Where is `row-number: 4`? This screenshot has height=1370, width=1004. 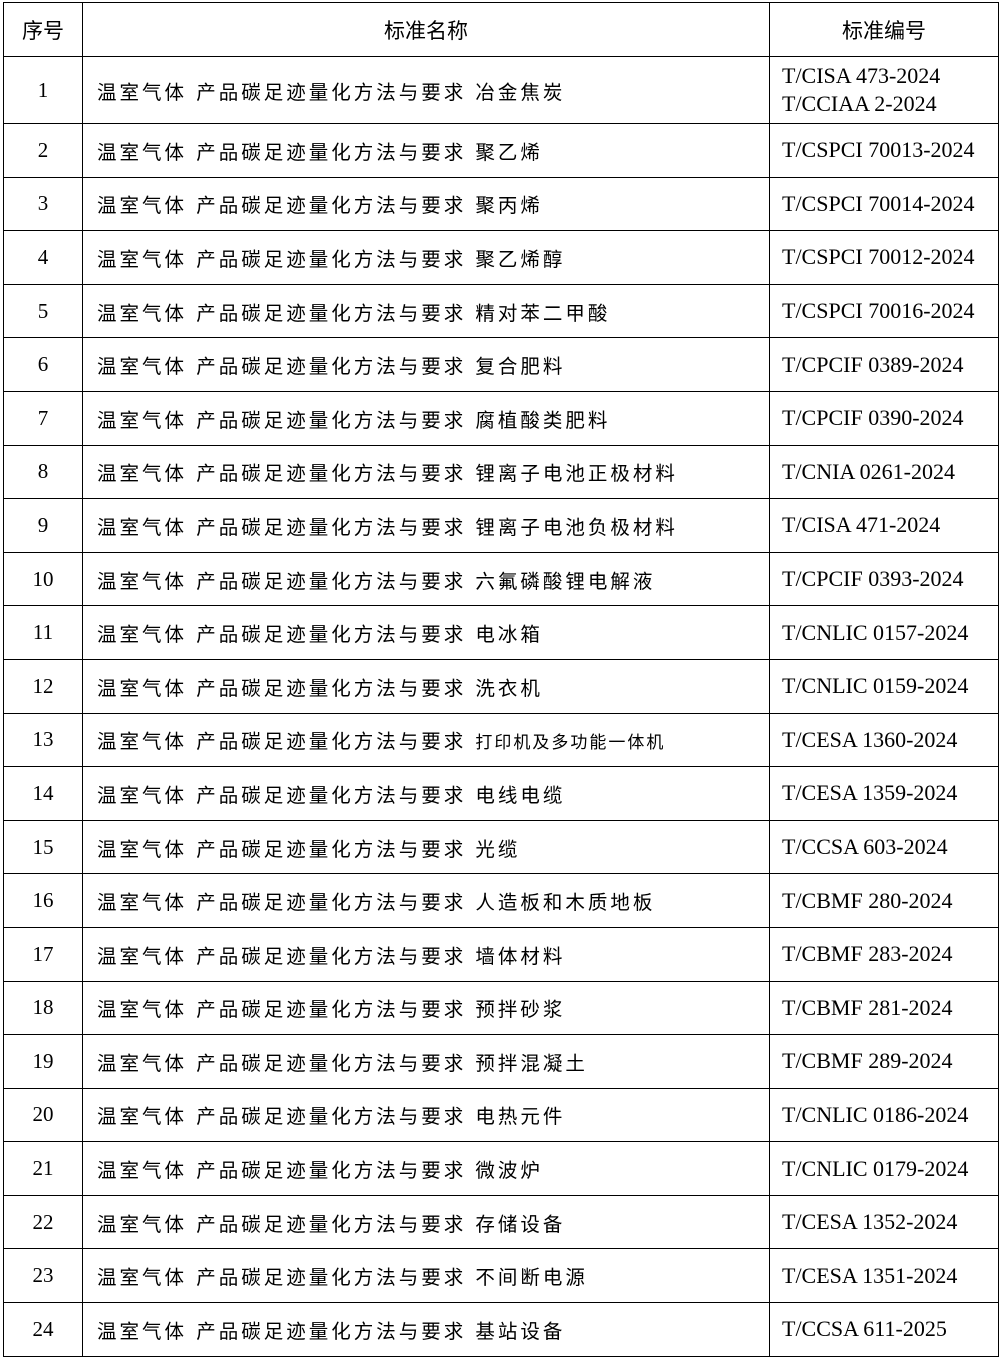
row-number: 4 is located at coordinates (43, 257).